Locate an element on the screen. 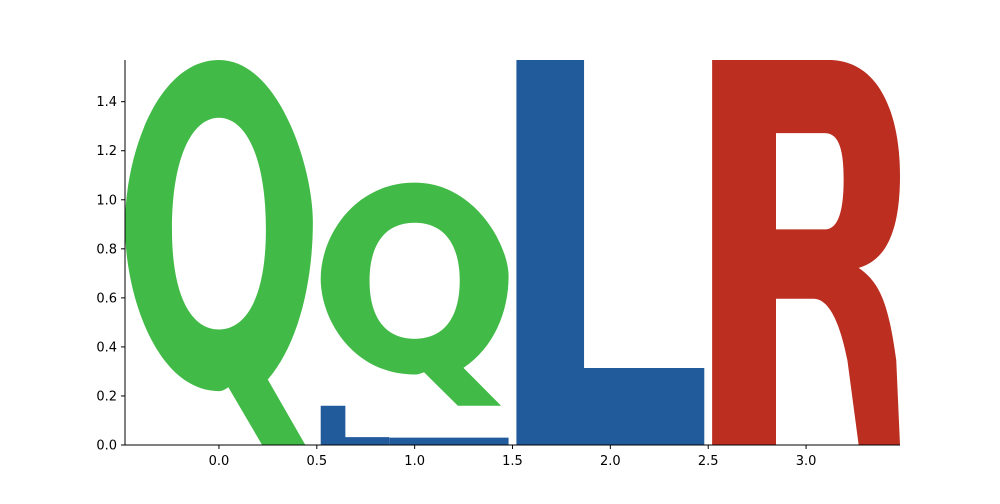  y-tick-label: 1.4 is located at coordinates (106, 102).